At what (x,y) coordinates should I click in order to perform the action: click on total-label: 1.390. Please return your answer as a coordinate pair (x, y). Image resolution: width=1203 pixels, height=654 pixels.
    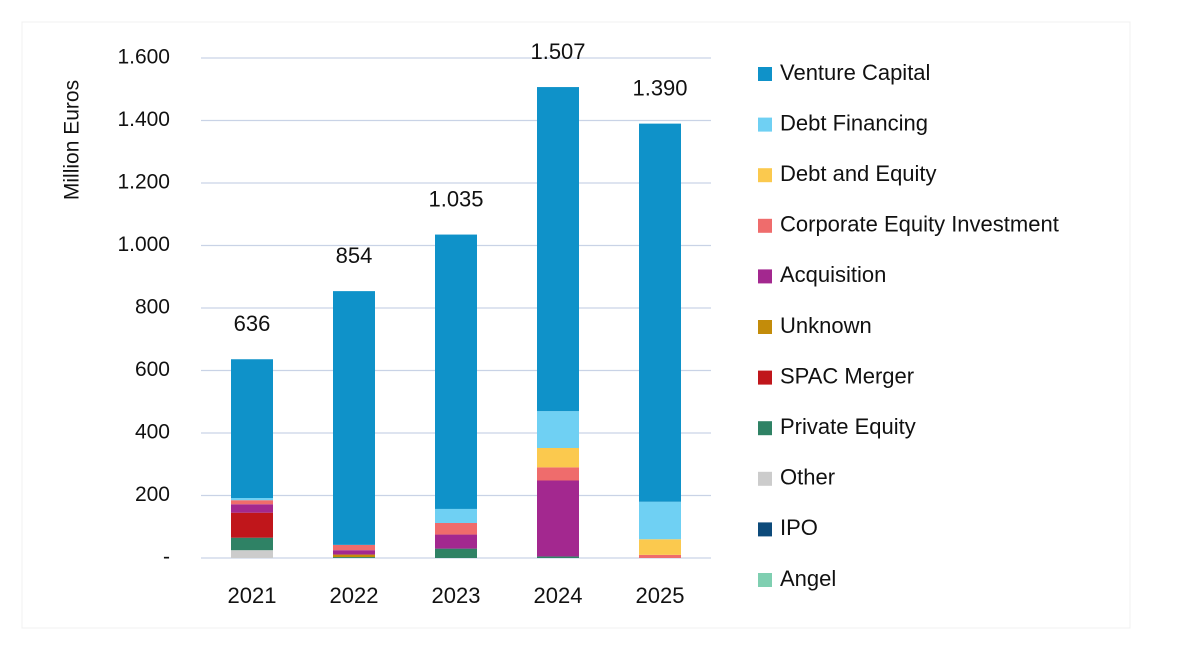
    Looking at the image, I should click on (659, 87).